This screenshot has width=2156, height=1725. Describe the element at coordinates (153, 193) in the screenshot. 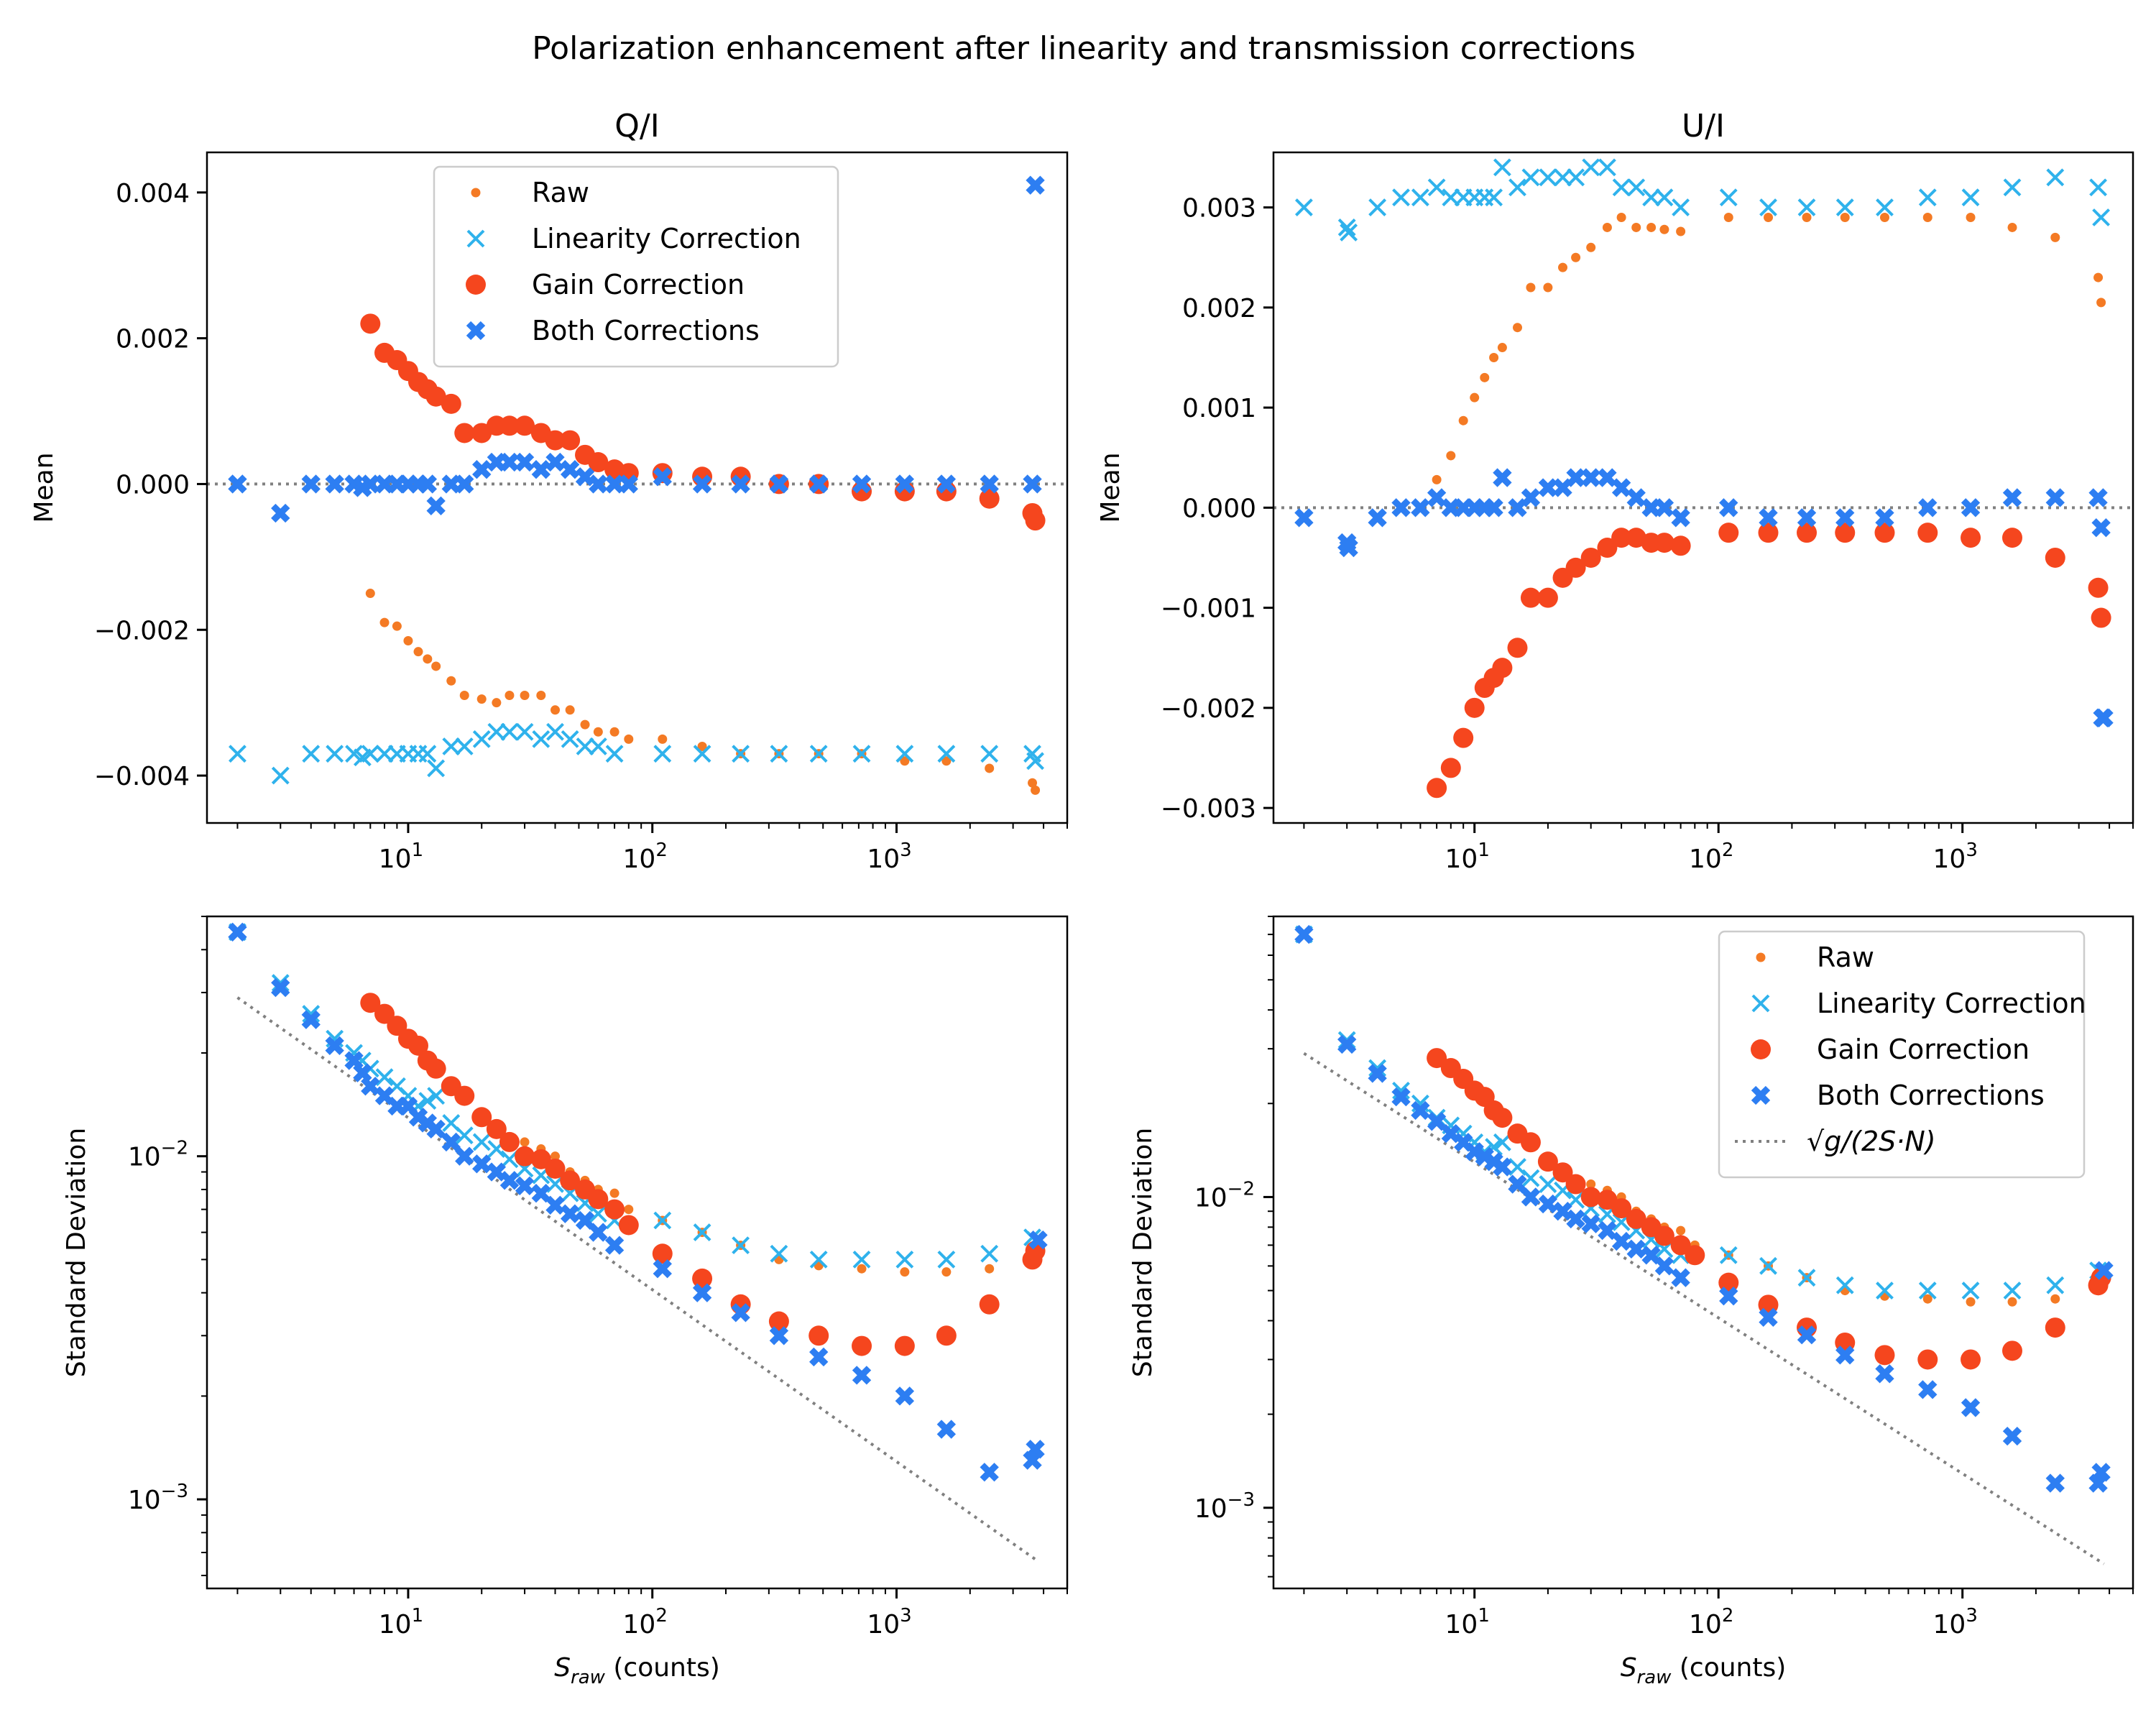

I see `y-tick-label: 0.004` at that location.